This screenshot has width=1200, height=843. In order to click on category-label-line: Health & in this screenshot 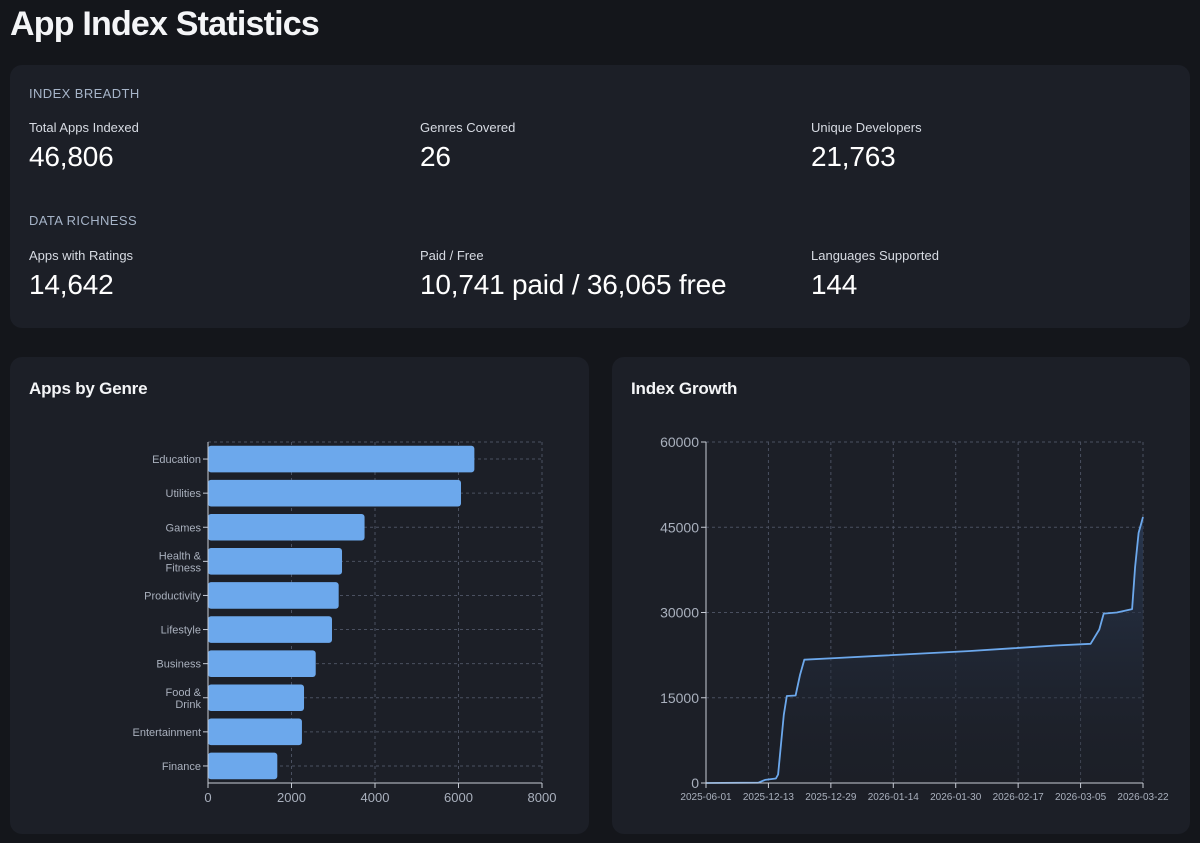, I will do `click(180, 556)`.